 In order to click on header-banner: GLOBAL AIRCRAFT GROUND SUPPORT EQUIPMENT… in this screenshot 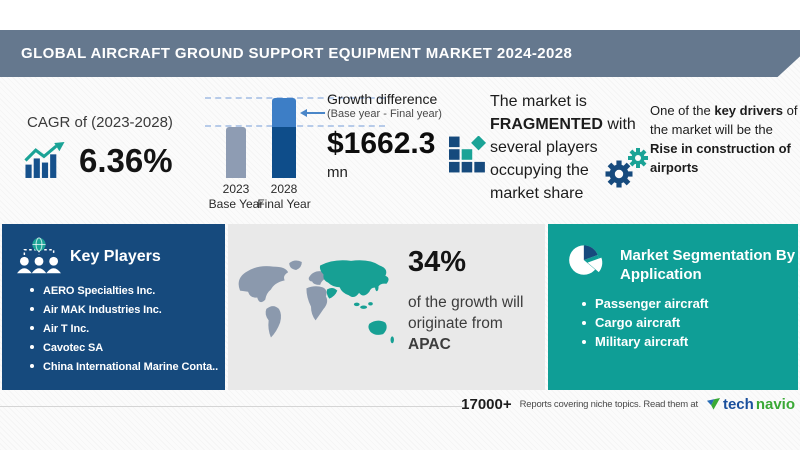, I will do `click(400, 53)`.